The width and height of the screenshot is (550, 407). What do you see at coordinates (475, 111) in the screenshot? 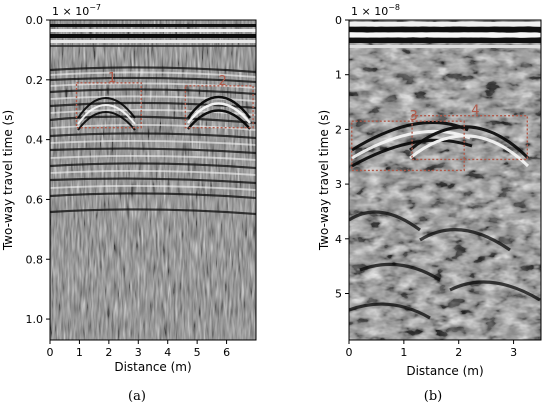
I see `region-label-4: 4` at bounding box center [475, 111].